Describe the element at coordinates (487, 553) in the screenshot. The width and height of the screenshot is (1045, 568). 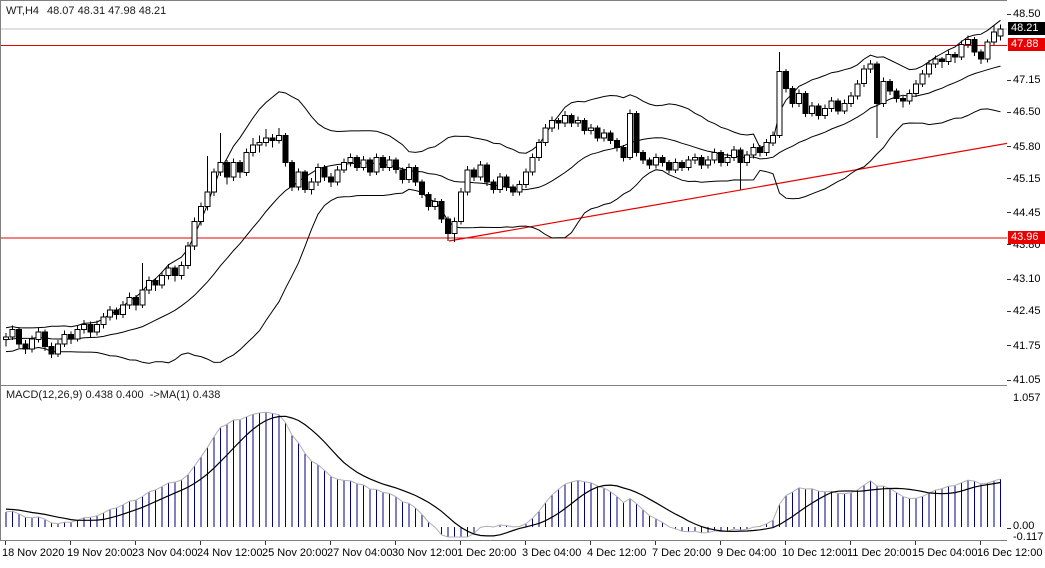
I see `time-axis-label: 1 Dec 20:00` at that location.